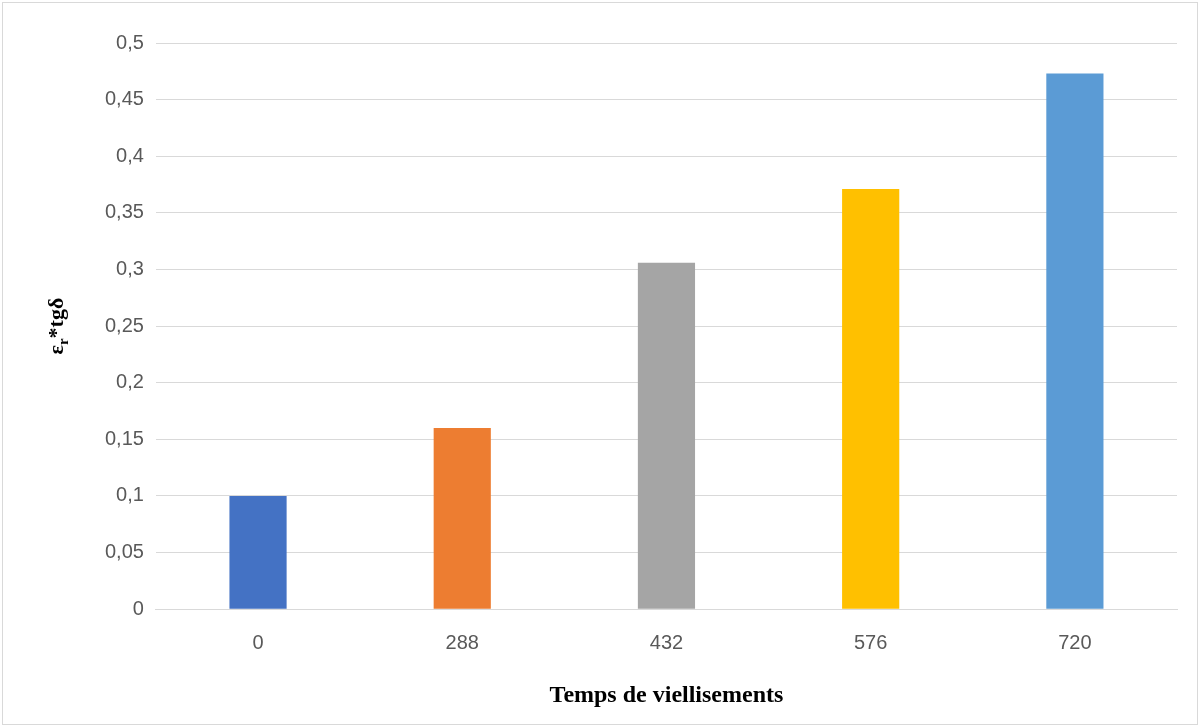 The width and height of the screenshot is (1200, 727). I want to click on y-tick-label: 0,45, so click(124, 98).